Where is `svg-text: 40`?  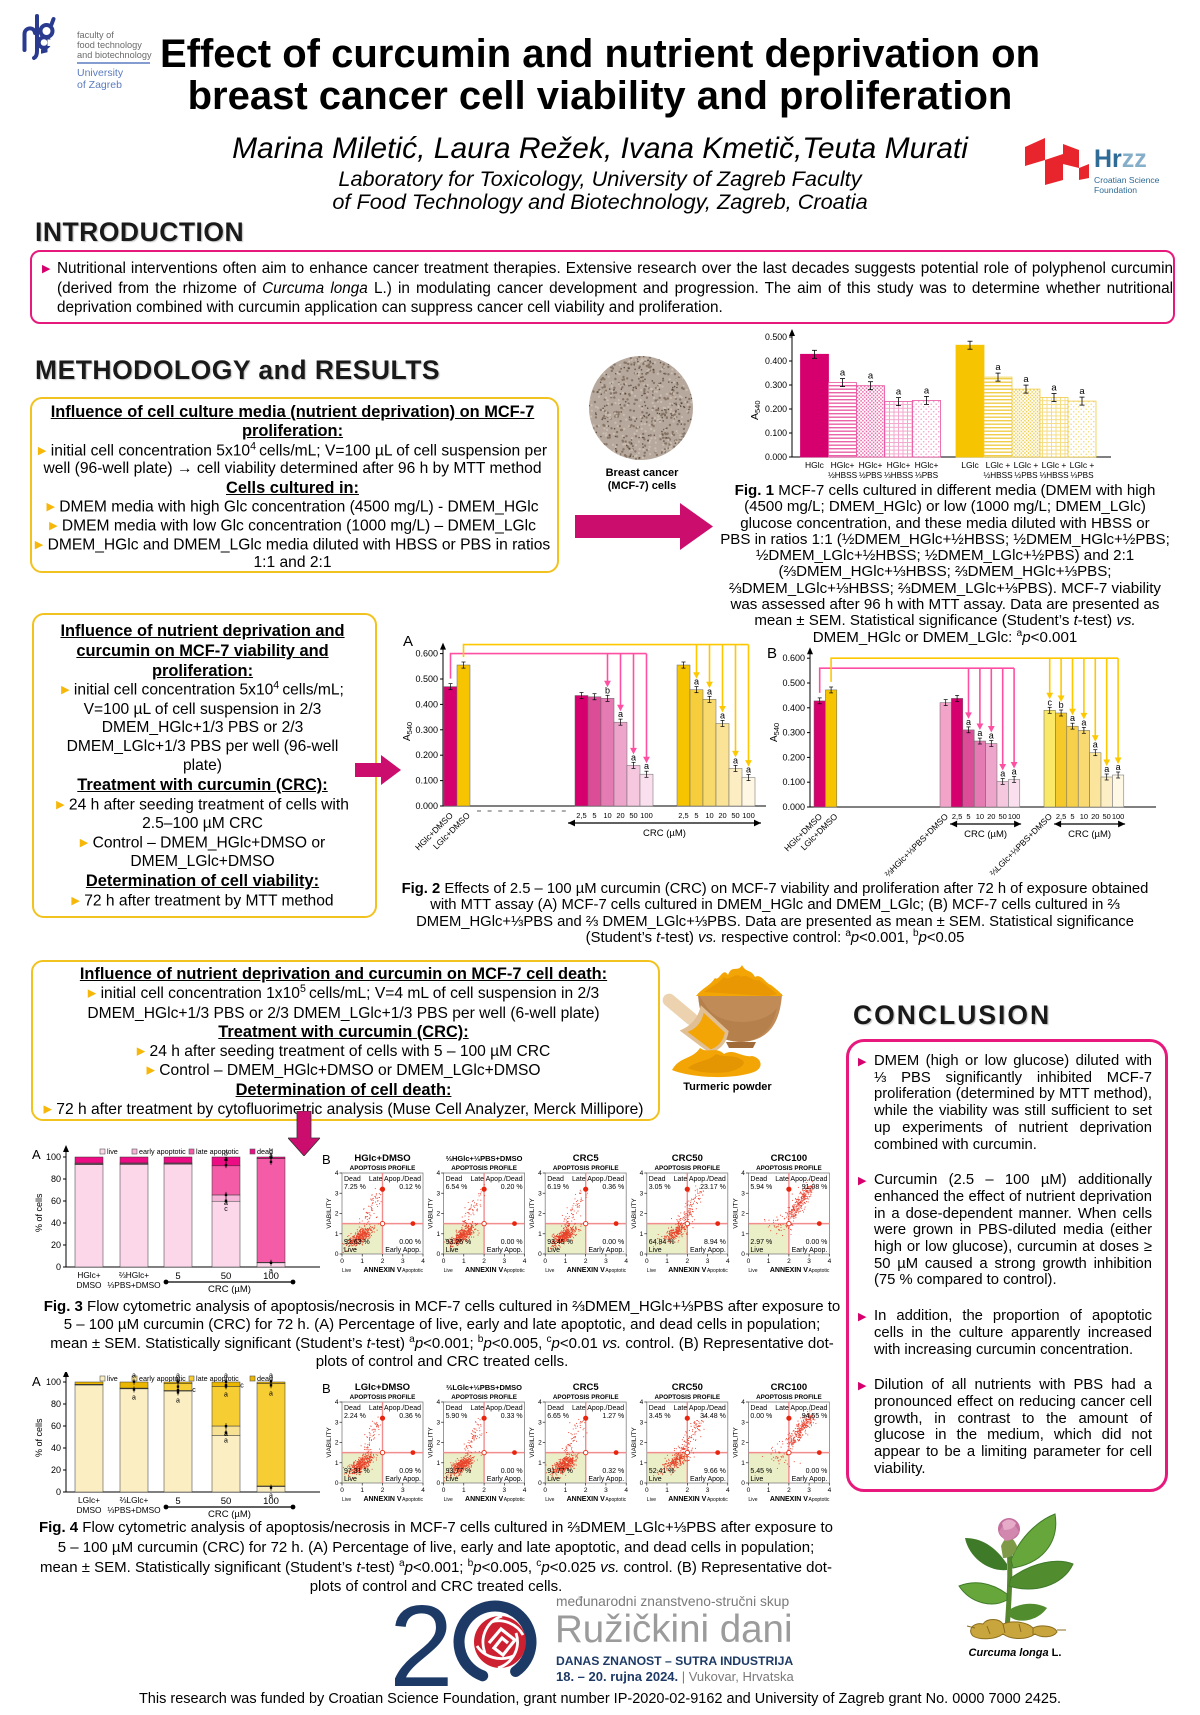 svg-text: 40 is located at coordinates (56, 1223).